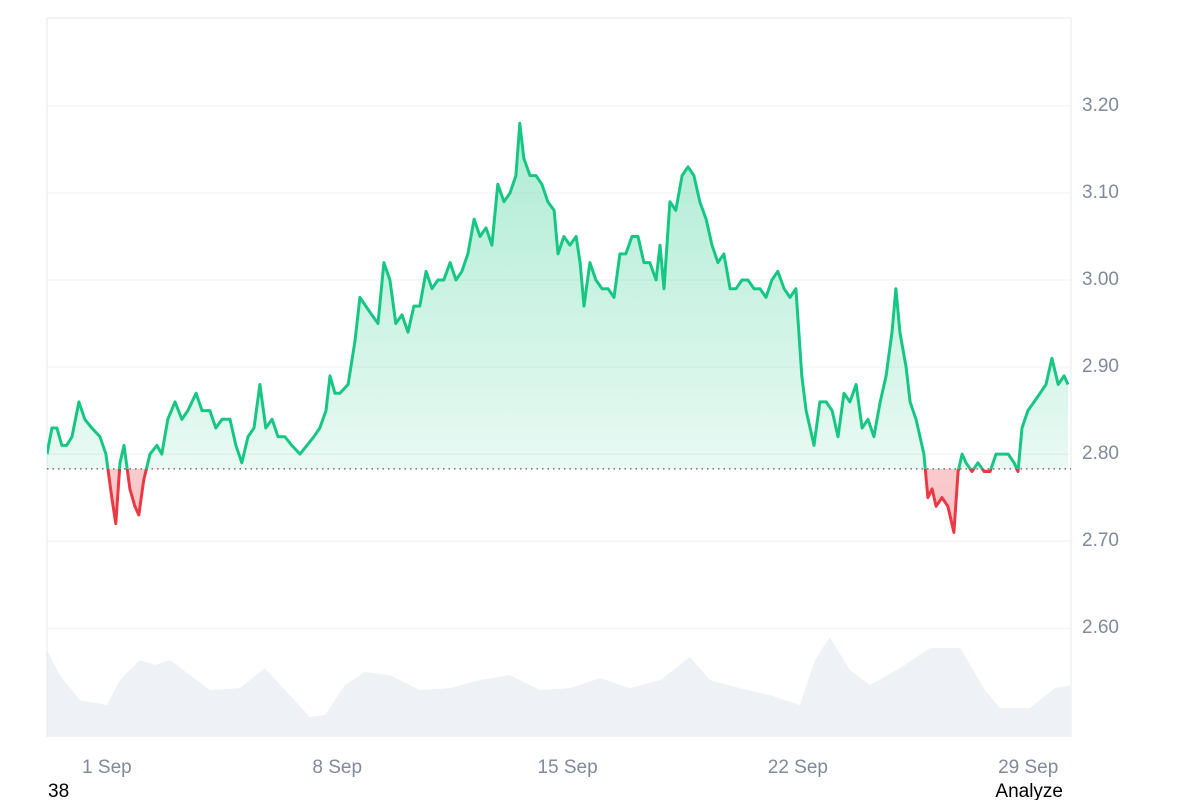  What do you see at coordinates (1029, 790) in the screenshot?
I see `footer-right: Analyze` at bounding box center [1029, 790].